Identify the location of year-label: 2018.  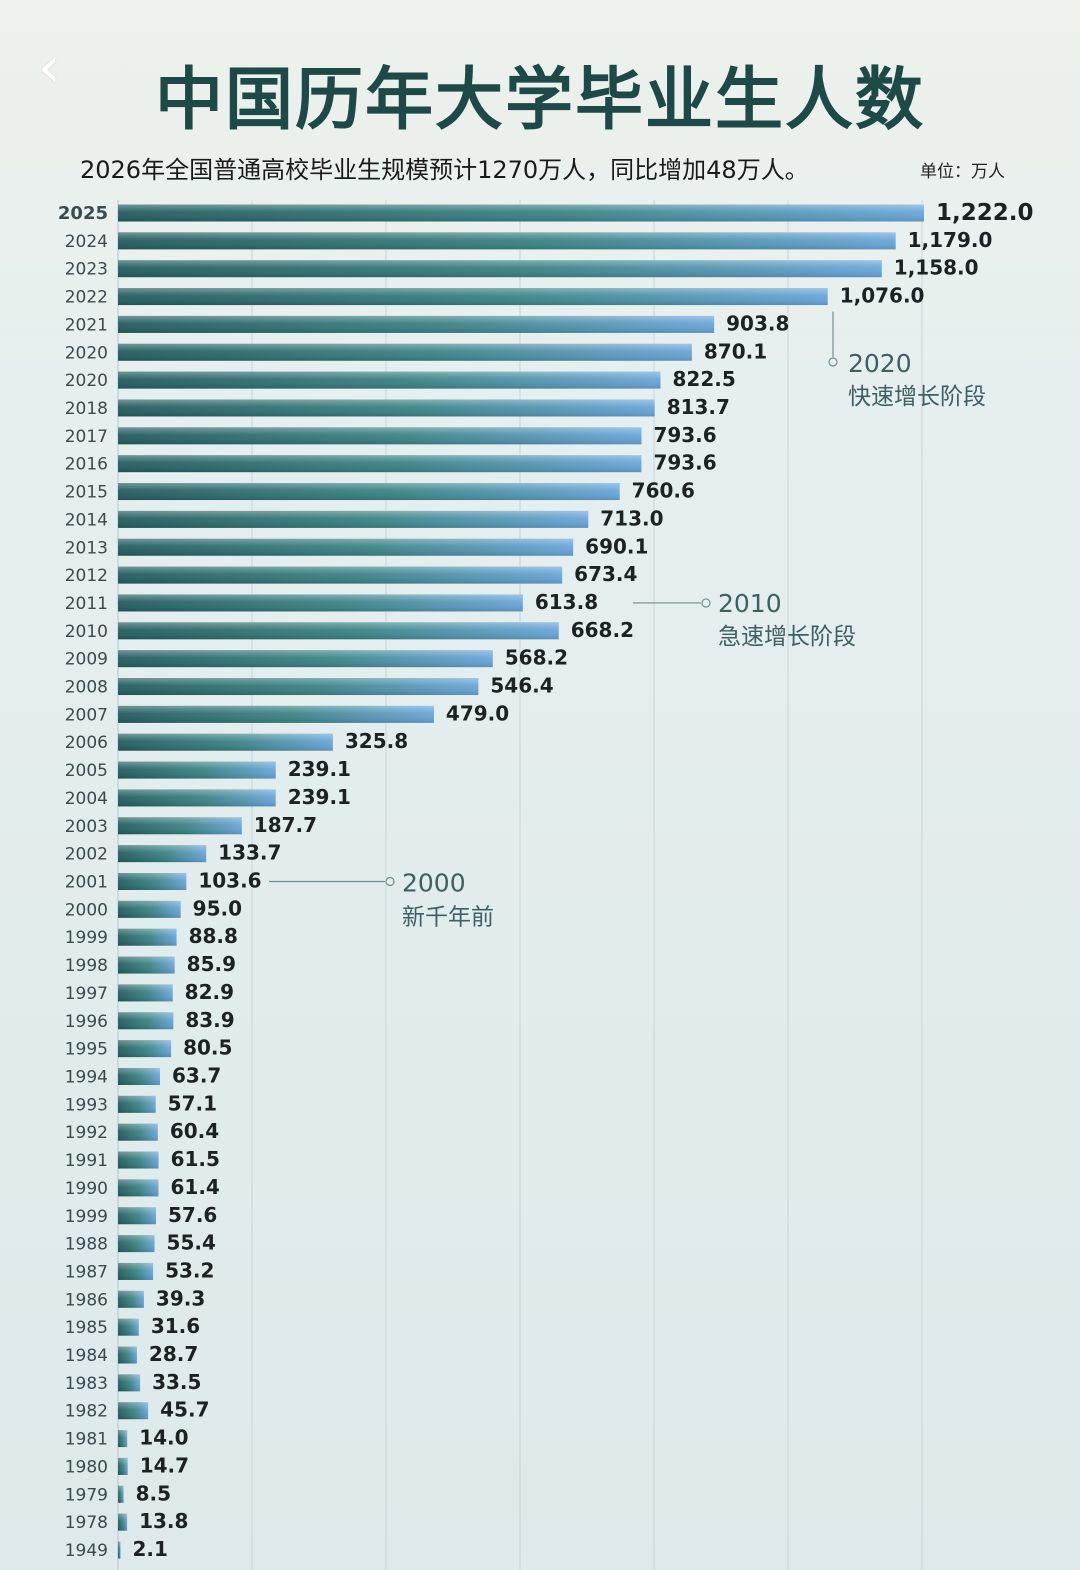
(86, 409).